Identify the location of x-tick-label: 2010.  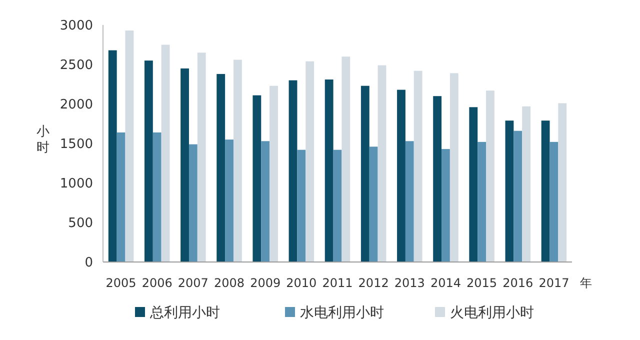
(301, 283).